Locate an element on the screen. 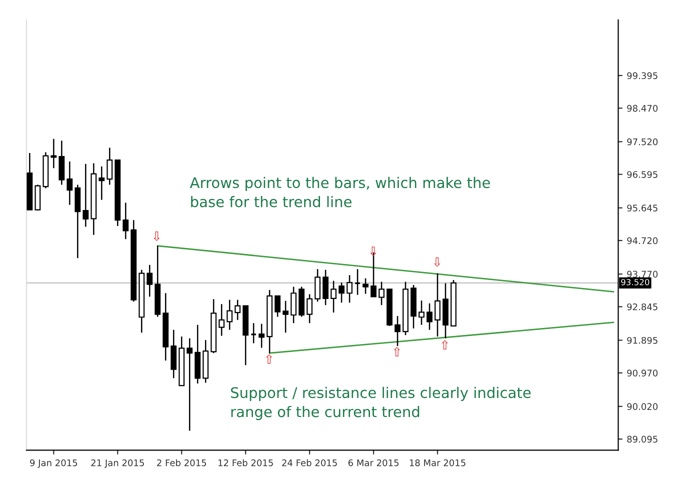  y-tick-label: 92.845 is located at coordinates (642, 306).